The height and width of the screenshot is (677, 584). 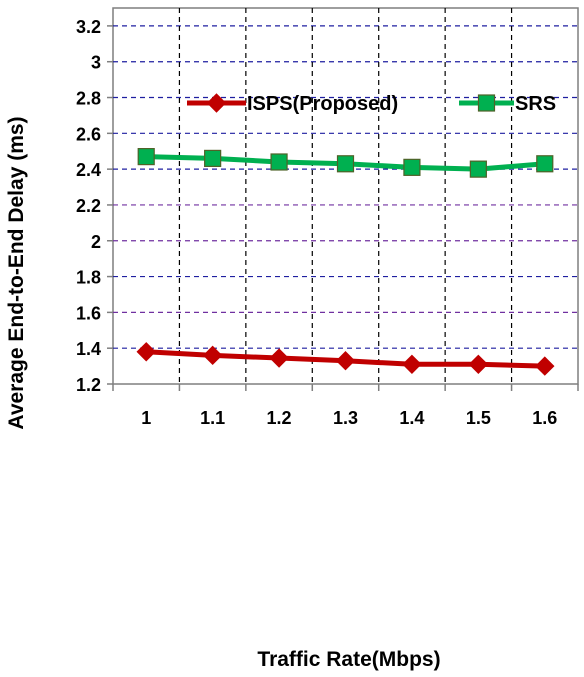 I want to click on y-tick-label: 2.8, so click(x=88, y=99).